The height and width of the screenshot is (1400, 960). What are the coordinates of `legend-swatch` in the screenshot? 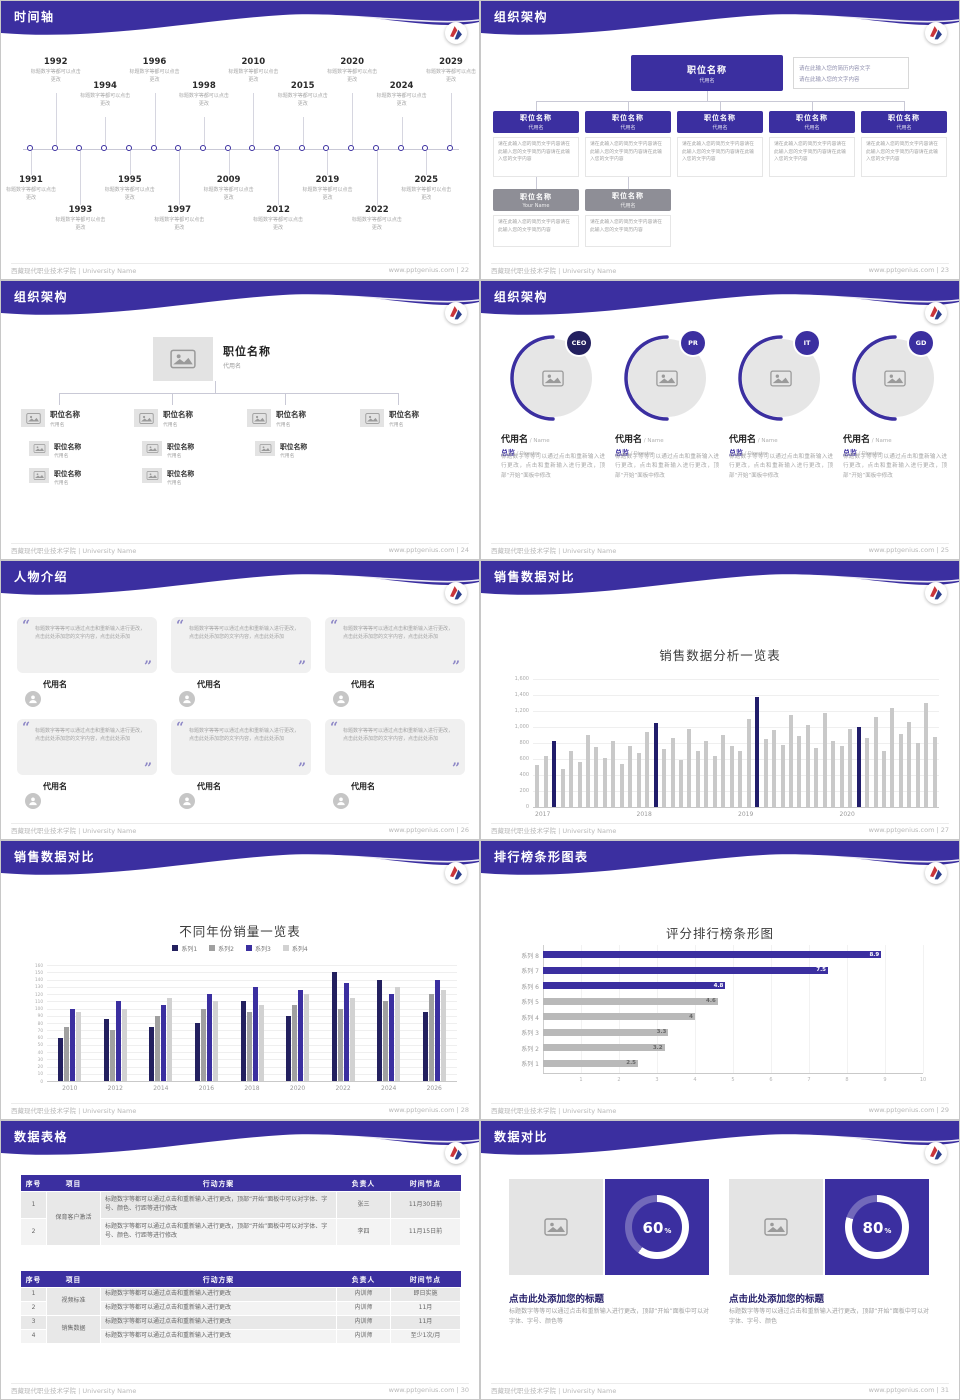 It's located at (285, 948).